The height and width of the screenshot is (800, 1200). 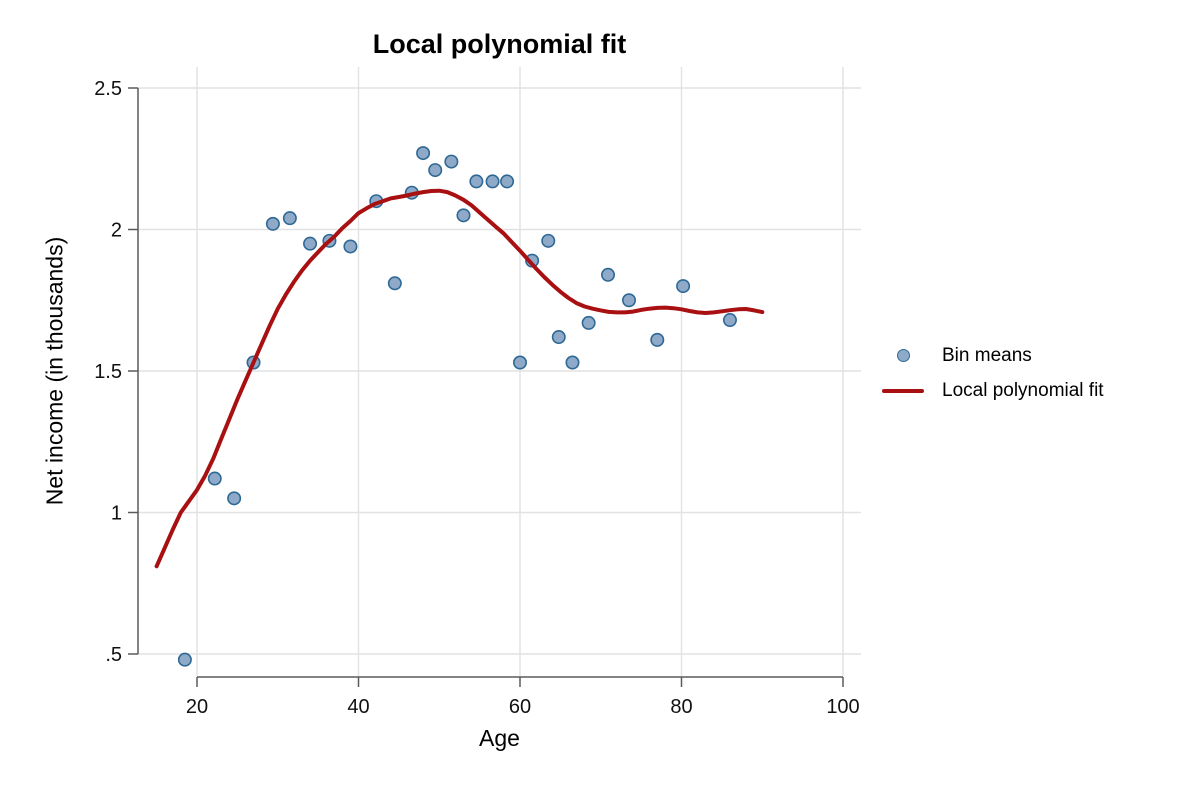 What do you see at coordinates (987, 355) in the screenshot?
I see `legend-label: Bin means` at bounding box center [987, 355].